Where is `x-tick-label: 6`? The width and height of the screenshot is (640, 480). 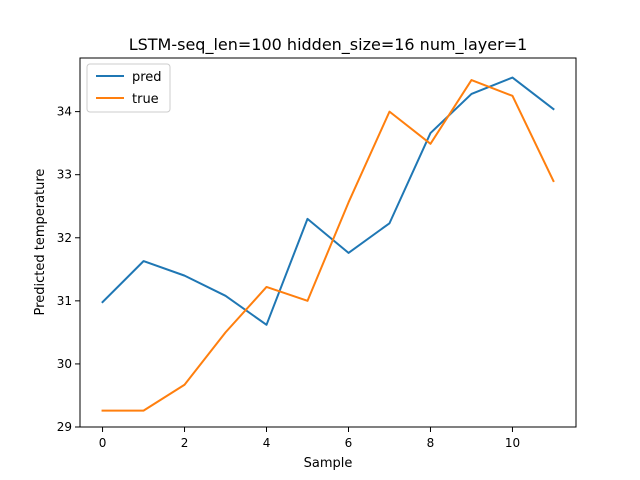
x-tick-label: 6 is located at coordinates (349, 443).